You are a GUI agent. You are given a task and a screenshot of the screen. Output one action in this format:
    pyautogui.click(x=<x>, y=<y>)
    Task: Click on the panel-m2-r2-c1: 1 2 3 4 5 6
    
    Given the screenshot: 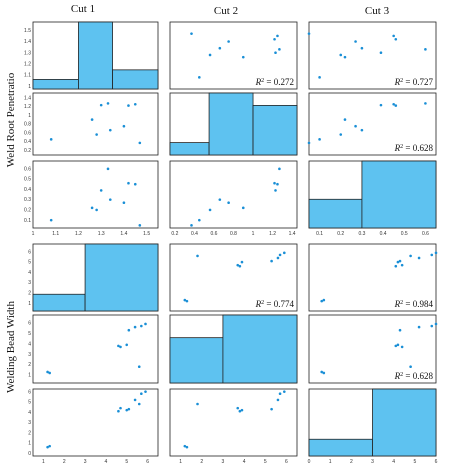 What is the action you would take?
    pyautogui.click(x=93, y=349)
    